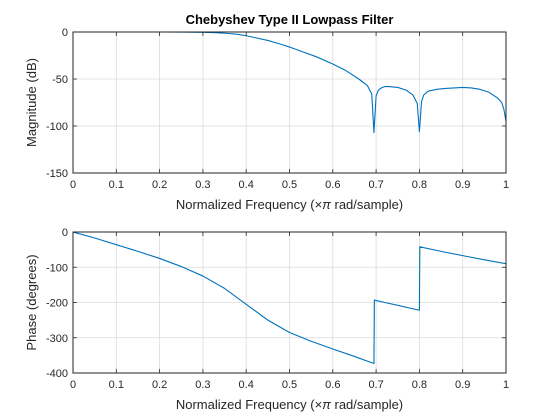 The image size is (560, 420). What do you see at coordinates (57, 339) in the screenshot?
I see `y-tick-label: -300` at bounding box center [57, 339].